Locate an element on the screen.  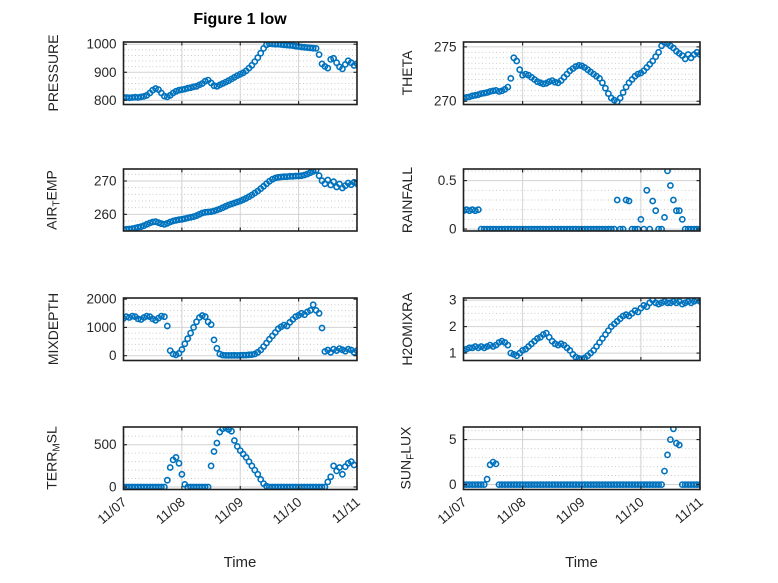
ytick-label: 0.5 is located at coordinates (447, 180).